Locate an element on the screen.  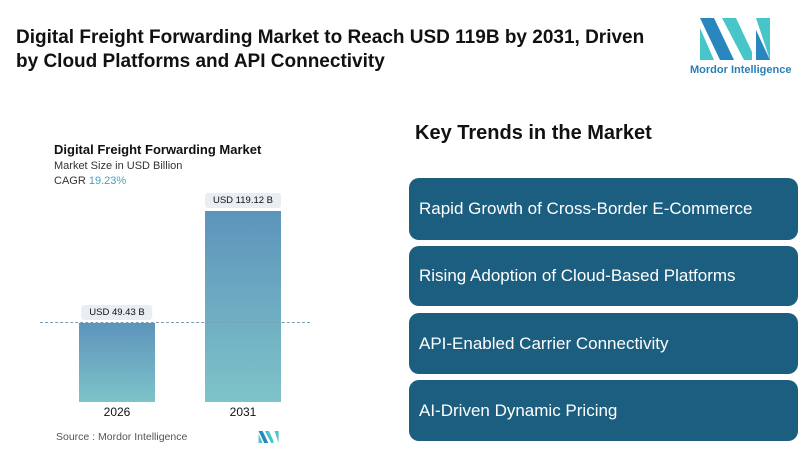
source: Source : Mordor Intelligence is located at coordinates (122, 437).